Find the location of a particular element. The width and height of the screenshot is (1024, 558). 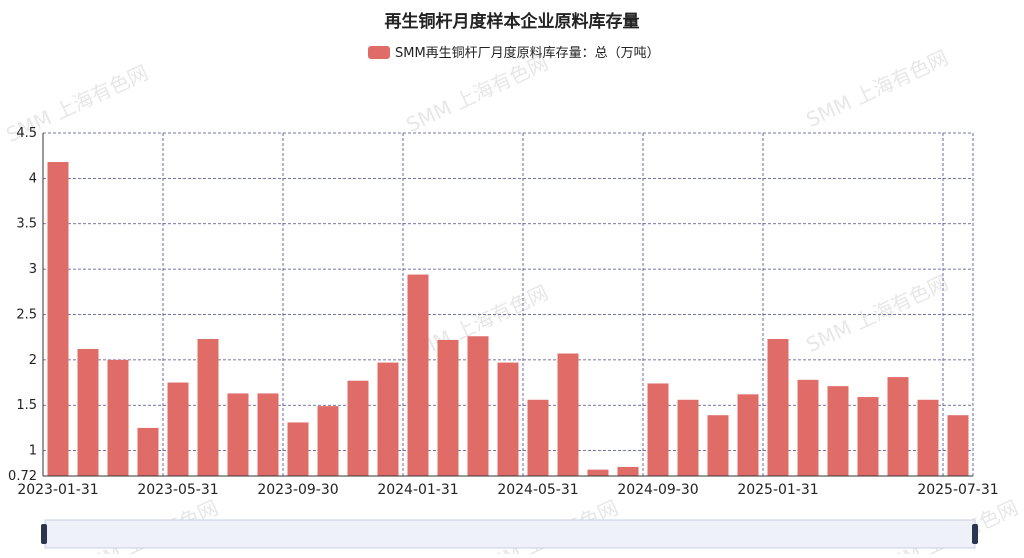

chart-title: 再生铜杆月度样本企业原料库存量 is located at coordinates (512, 21).